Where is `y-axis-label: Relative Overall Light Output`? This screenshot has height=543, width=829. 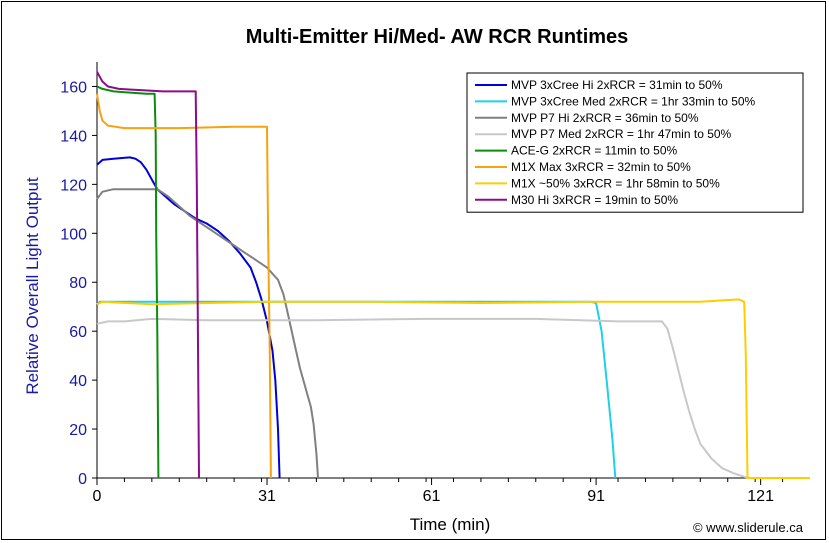 y-axis-label: Relative Overall Light Output is located at coordinates (32, 286).